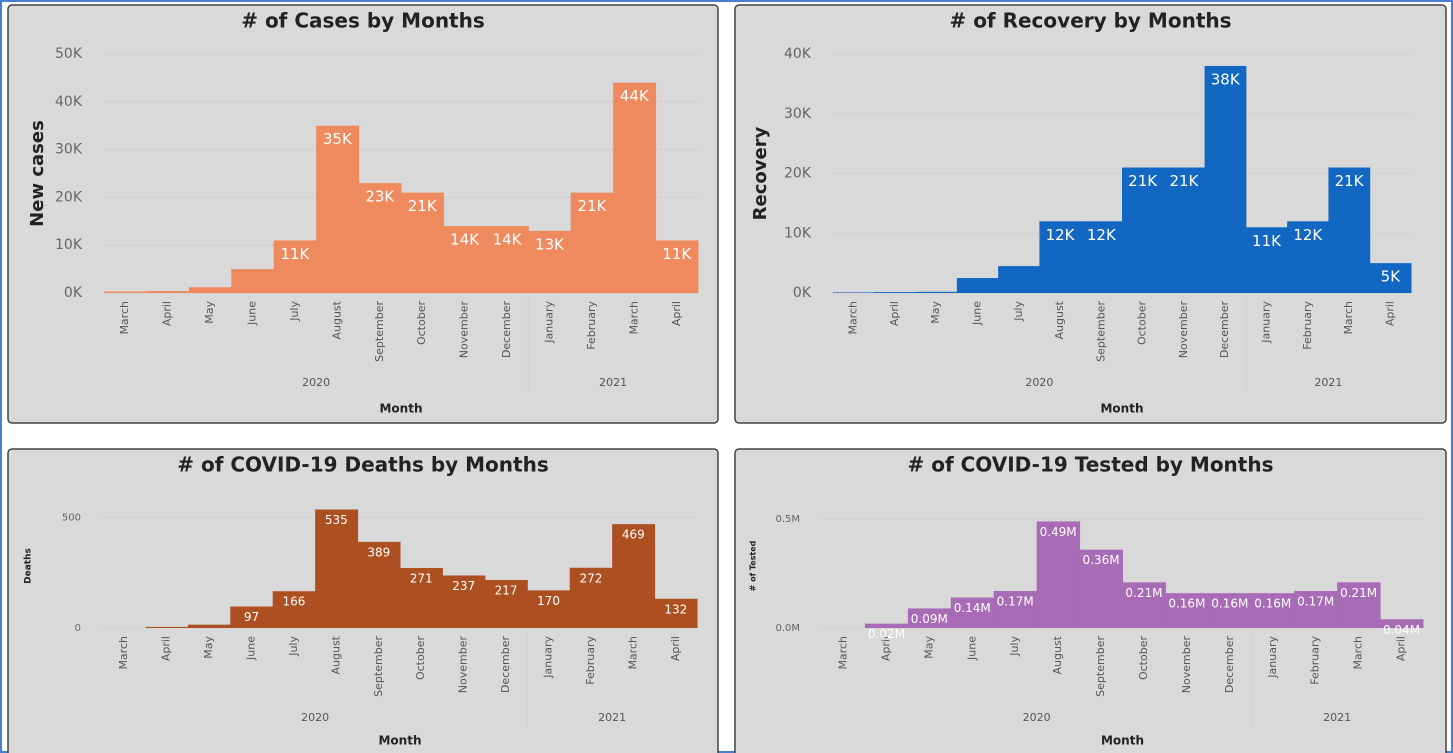 The height and width of the screenshot is (753, 1453). What do you see at coordinates (338, 139) in the screenshot?
I see `data-label: 35K` at bounding box center [338, 139].